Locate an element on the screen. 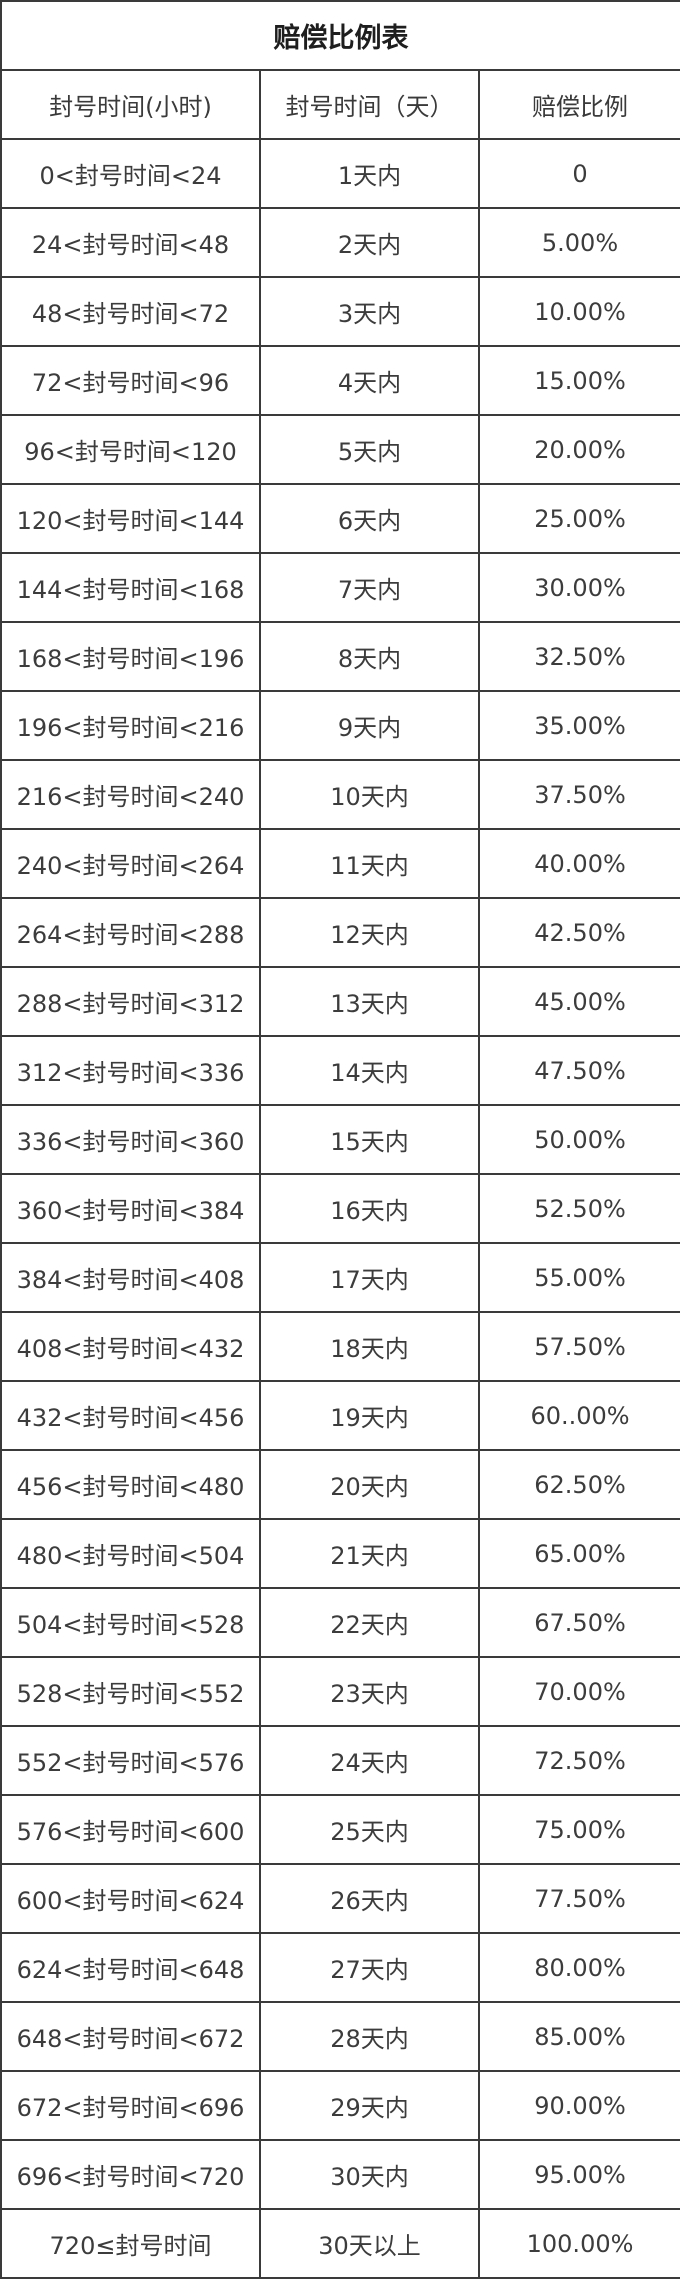 This screenshot has height=2279, width=680. cell-days: 17天内 is located at coordinates (369, 1277).